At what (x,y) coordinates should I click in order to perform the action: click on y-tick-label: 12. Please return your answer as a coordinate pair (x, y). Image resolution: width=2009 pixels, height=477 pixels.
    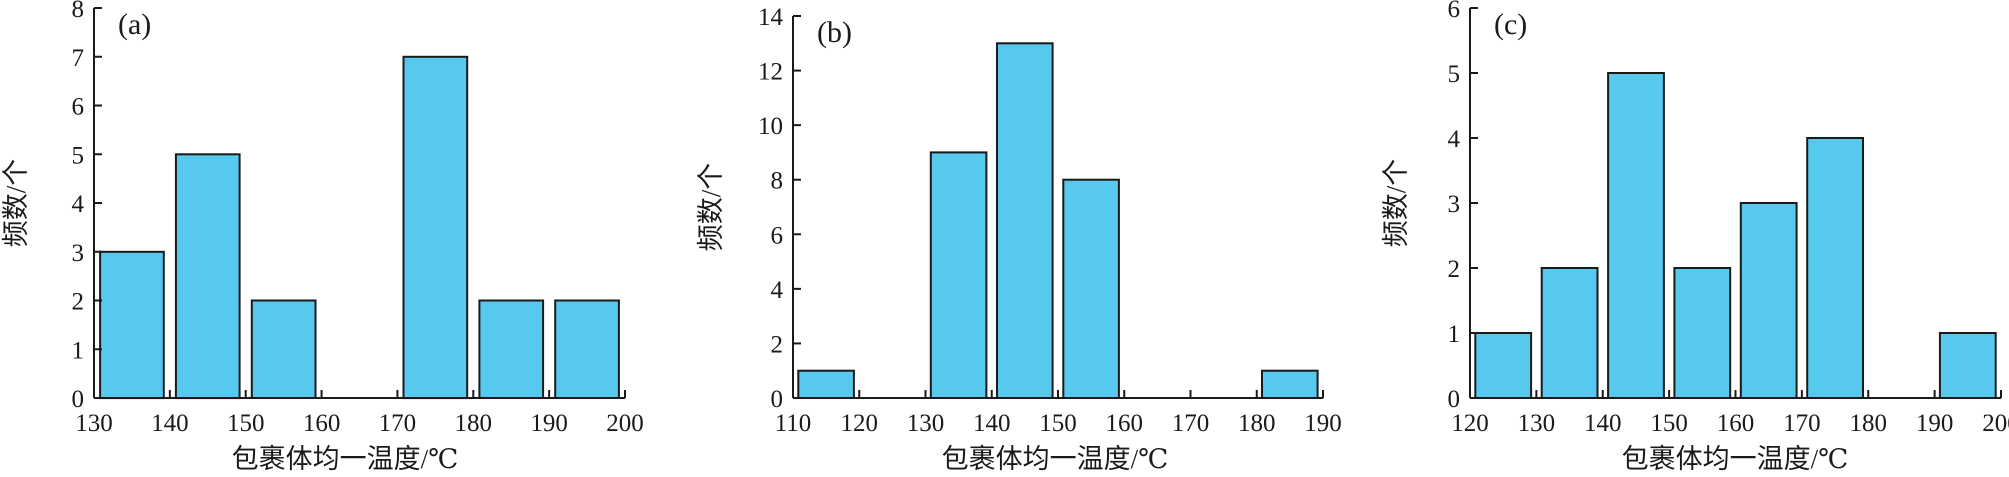
    Looking at the image, I should click on (770, 72).